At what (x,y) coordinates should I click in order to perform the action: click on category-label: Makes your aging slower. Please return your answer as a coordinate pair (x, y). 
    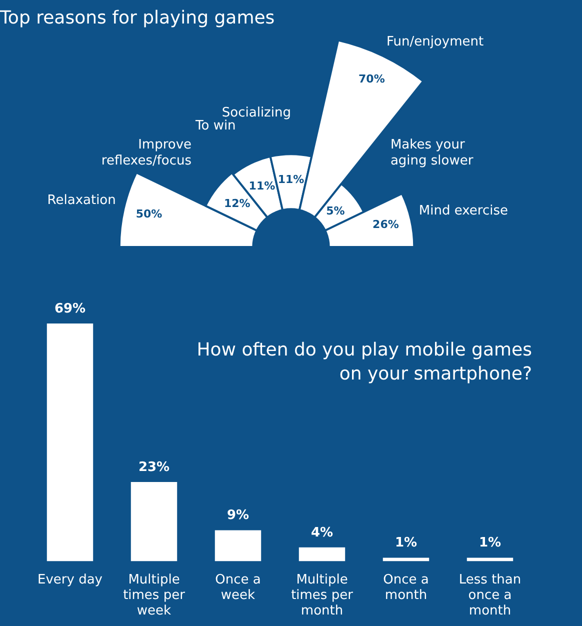
    Looking at the image, I should click on (432, 153).